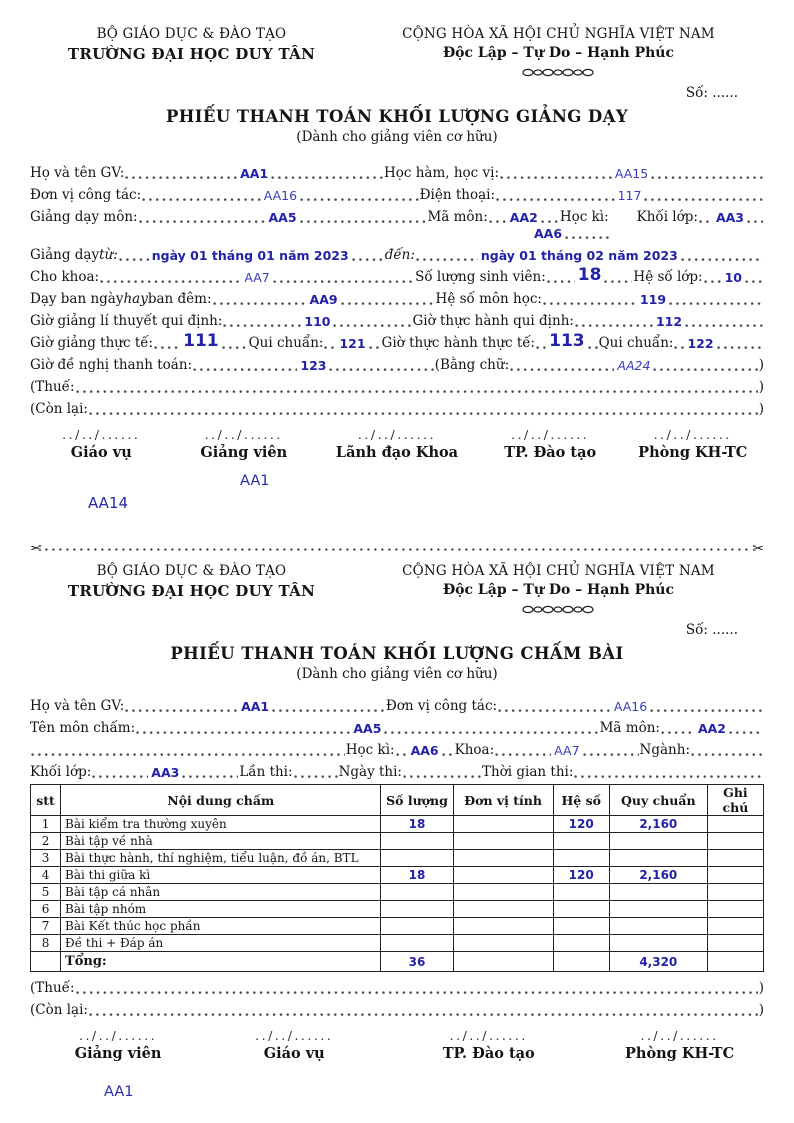 The height and width of the screenshot is (1123, 794). I want to click on form-line: AA6, so click(397, 233).